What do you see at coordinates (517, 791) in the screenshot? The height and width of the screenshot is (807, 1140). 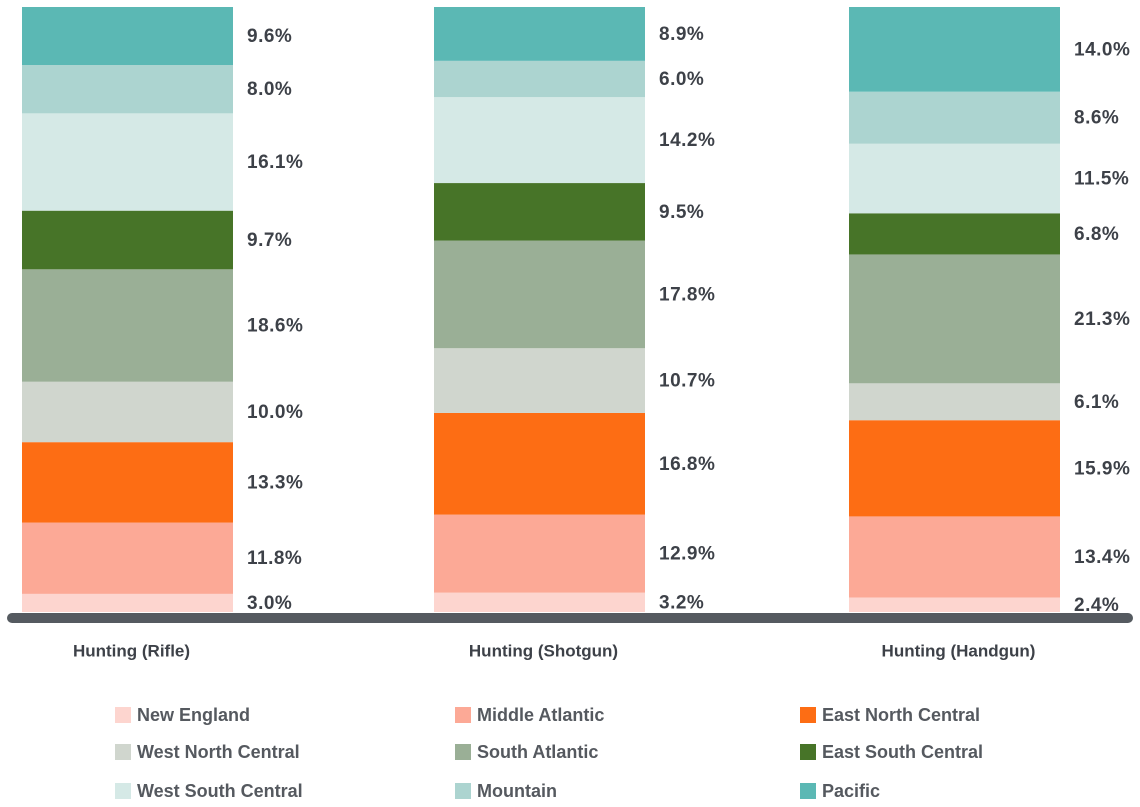 I see `legend-label: Mountain` at bounding box center [517, 791].